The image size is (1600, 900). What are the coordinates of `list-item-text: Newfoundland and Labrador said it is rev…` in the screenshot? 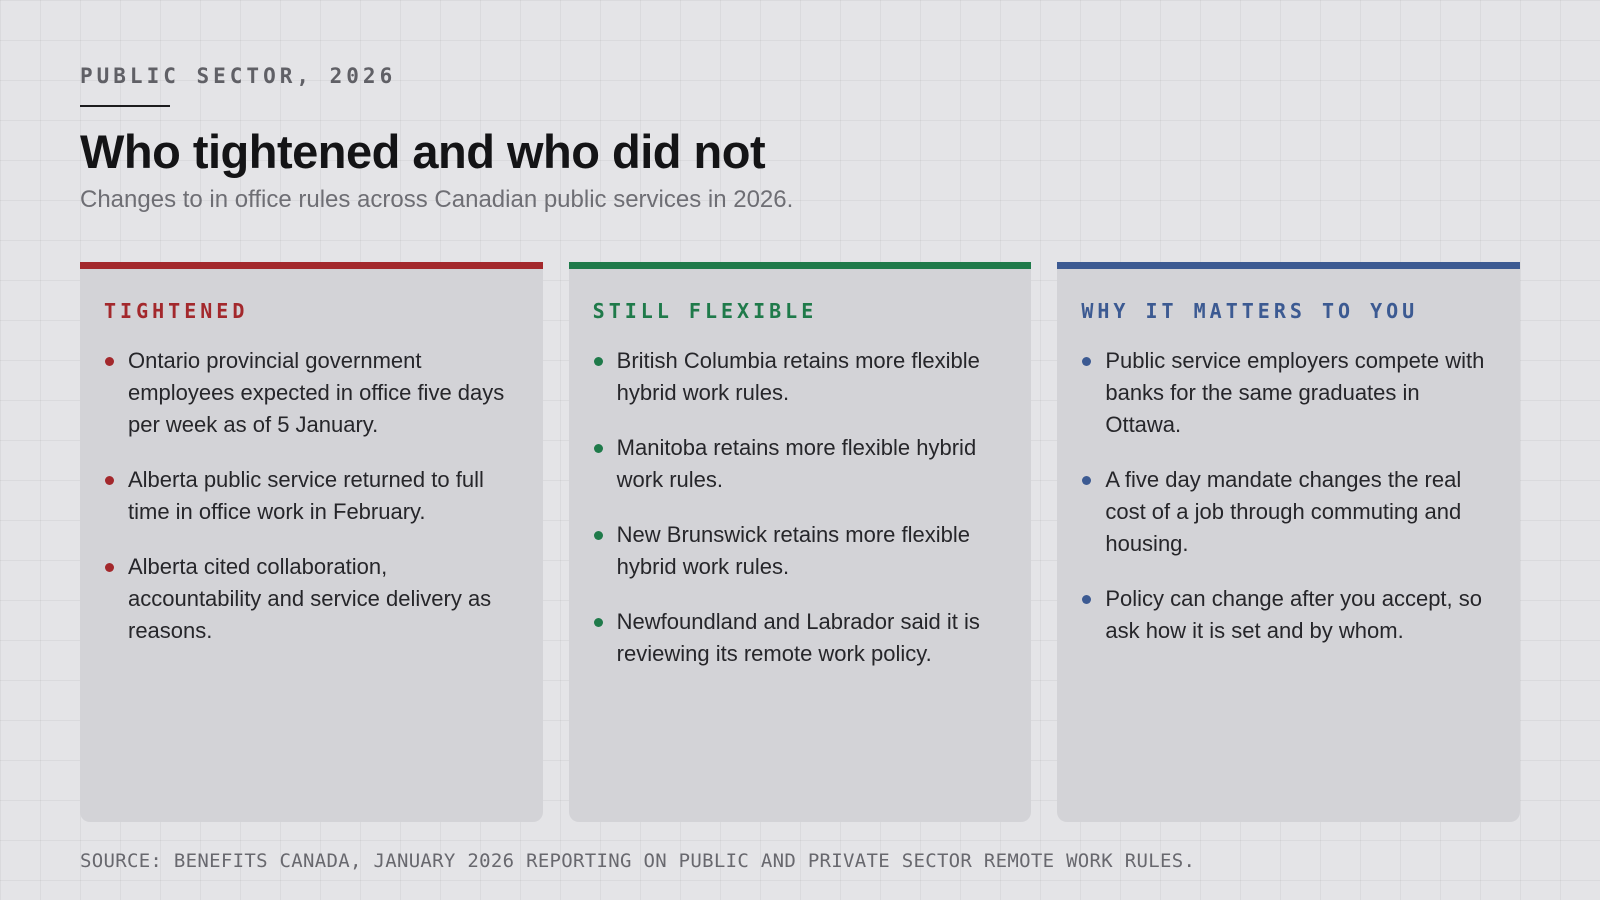 It's located at (798, 637).